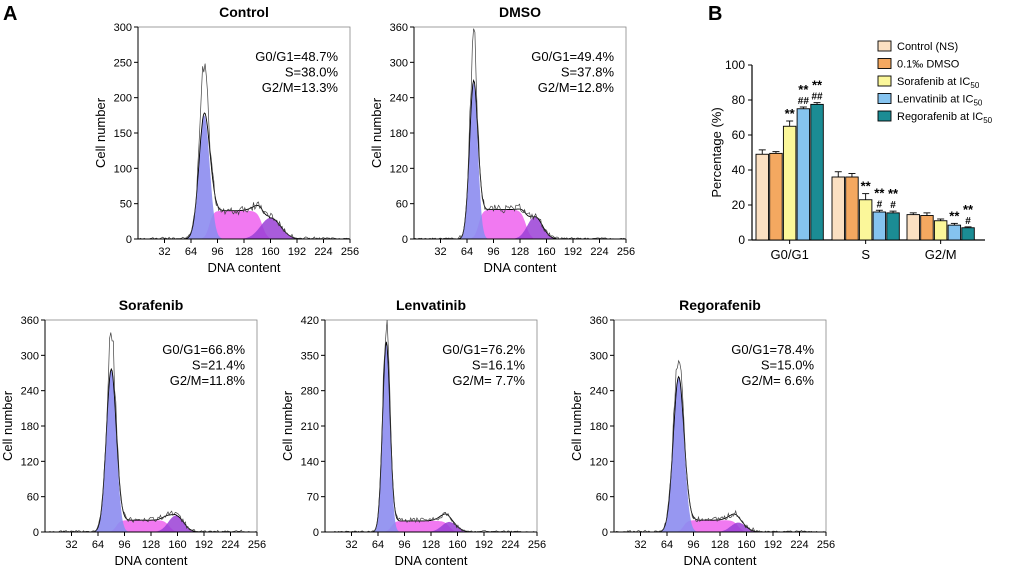 Image resolution: width=1024 pixels, height=566 pixels. I want to click on phase-percentage-label: S=38.0%, so click(312, 72).